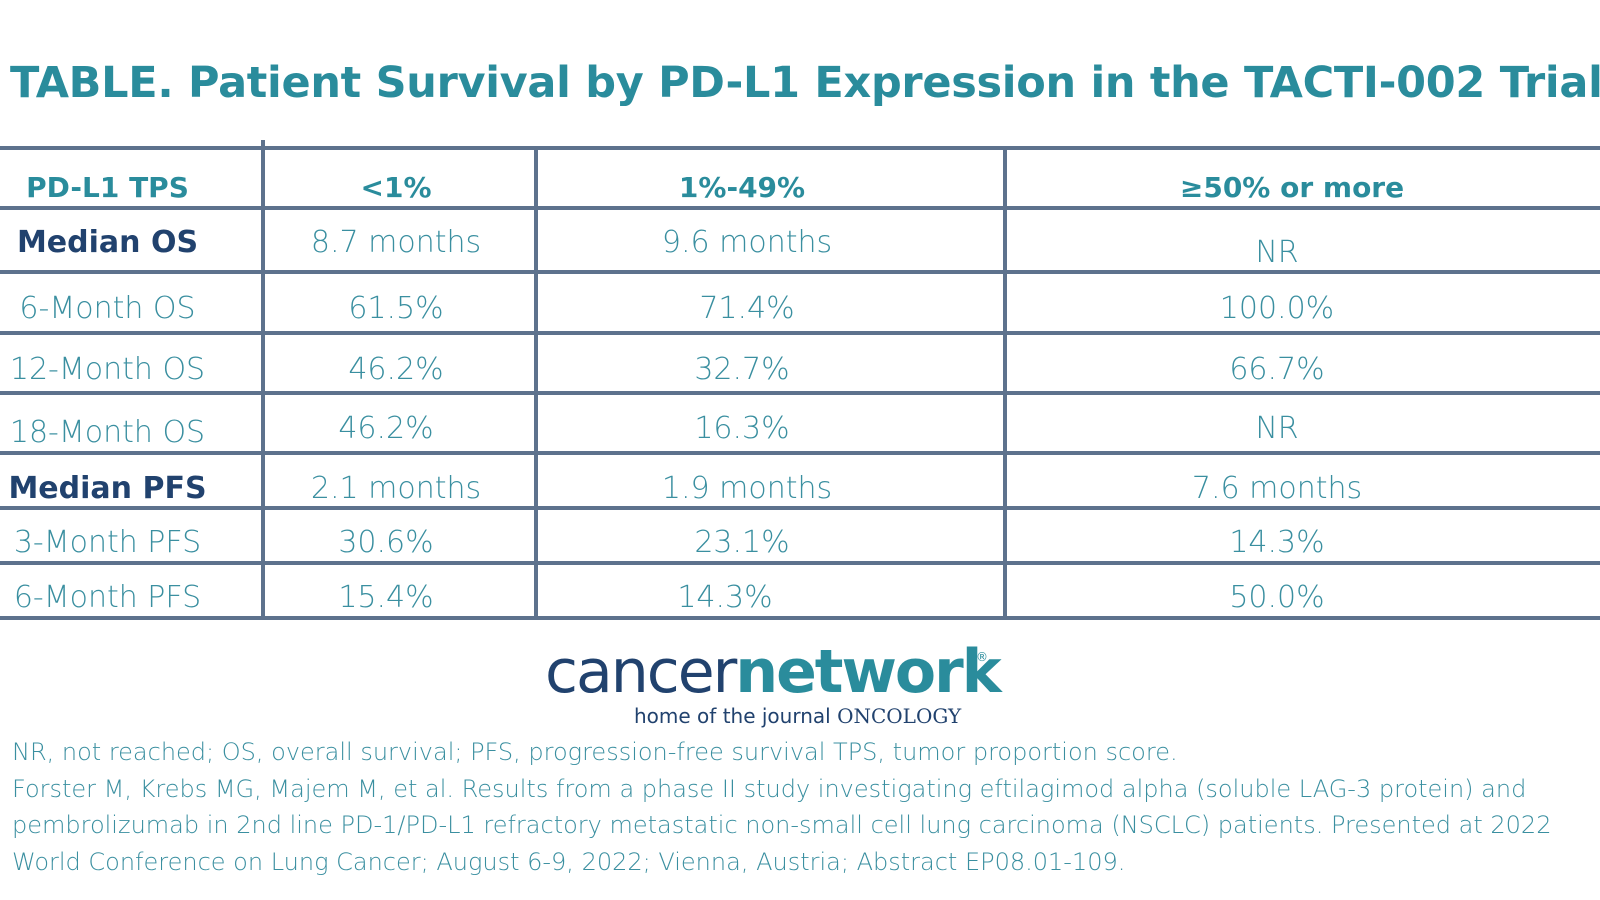 Image resolution: width=1600 pixels, height=900 pixels. I want to click on row-label-12-month-os: 12-Month OS, so click(107, 369).